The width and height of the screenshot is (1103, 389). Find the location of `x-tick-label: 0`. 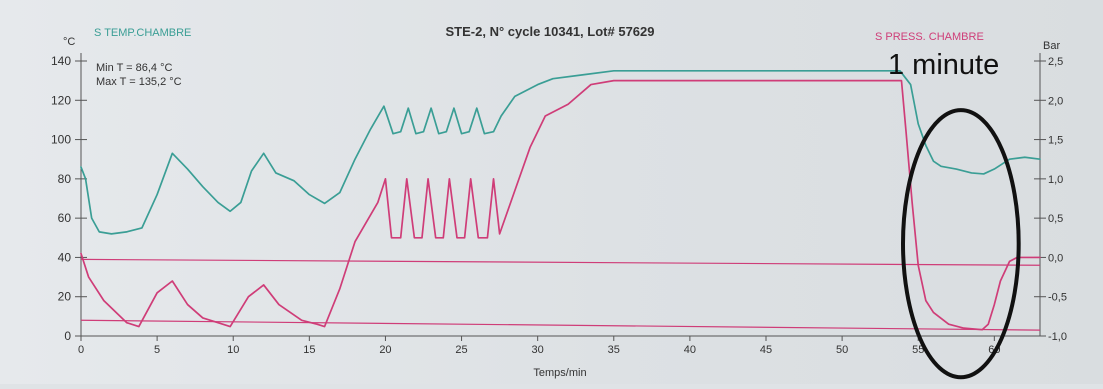

x-tick-label: 0 is located at coordinates (81, 350).